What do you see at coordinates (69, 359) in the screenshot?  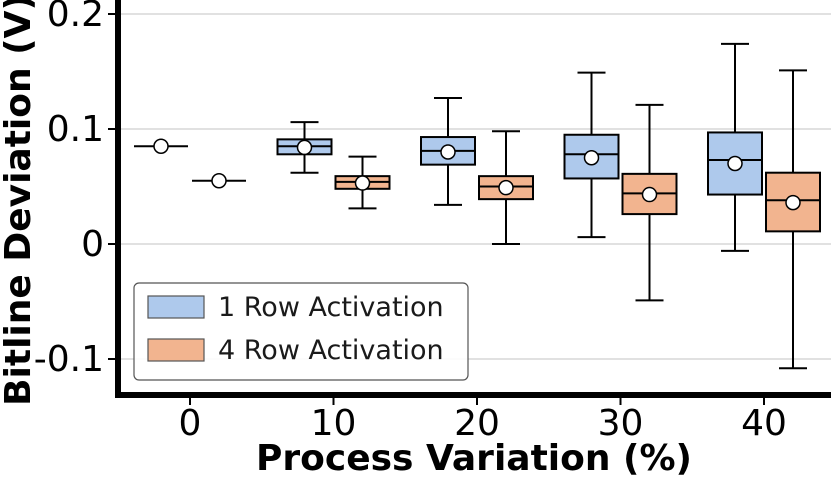 I see `y-tick-label-3: -0.1` at bounding box center [69, 359].